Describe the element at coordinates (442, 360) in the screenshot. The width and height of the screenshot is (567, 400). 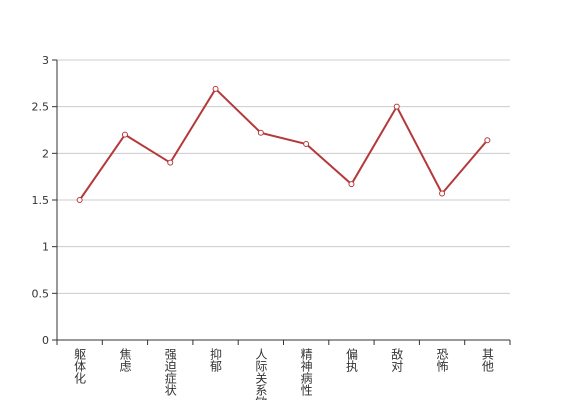
I see `x-tick-label: 恐怖` at that location.